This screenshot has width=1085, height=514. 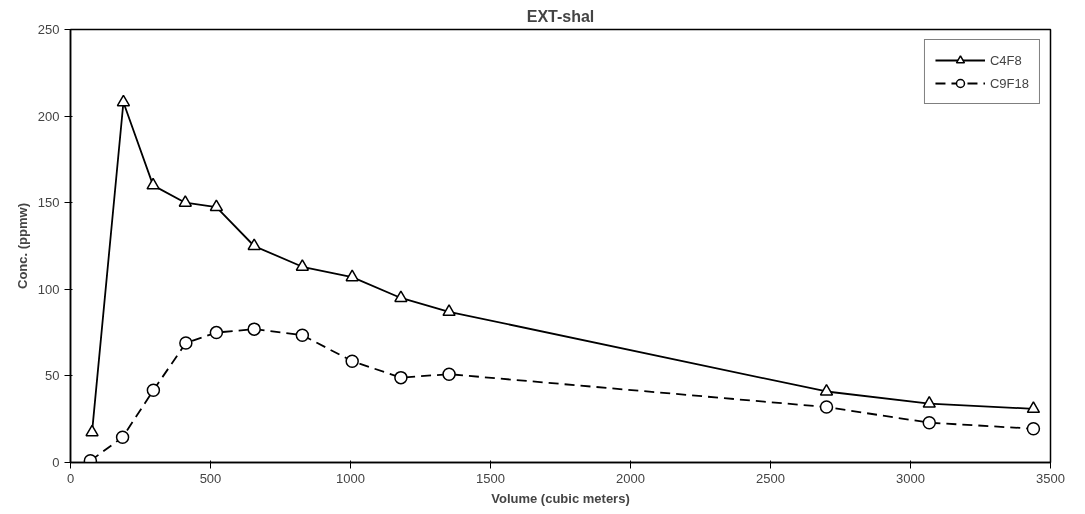 I want to click on chart-title: EXT-shal, so click(x=560, y=16).